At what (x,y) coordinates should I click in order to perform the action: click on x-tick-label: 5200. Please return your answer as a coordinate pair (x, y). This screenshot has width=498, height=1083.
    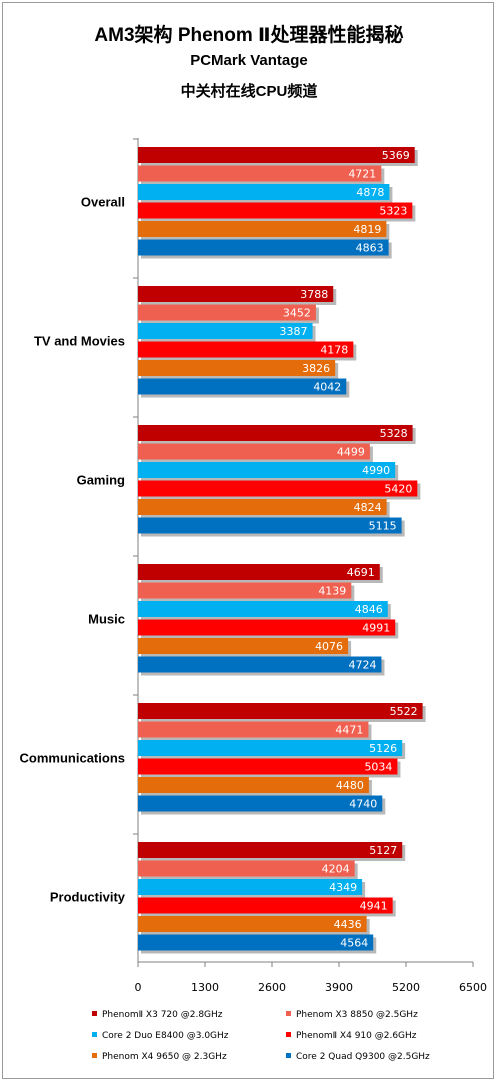
    Looking at the image, I should click on (406, 987).